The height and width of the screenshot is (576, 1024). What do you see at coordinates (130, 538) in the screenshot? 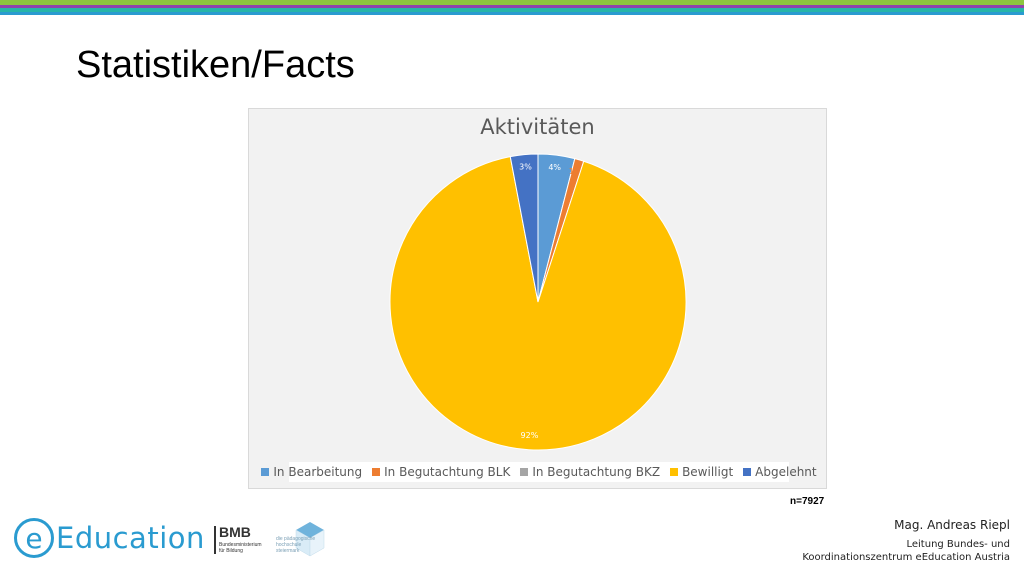
I see `logo-text: Education` at bounding box center [130, 538].